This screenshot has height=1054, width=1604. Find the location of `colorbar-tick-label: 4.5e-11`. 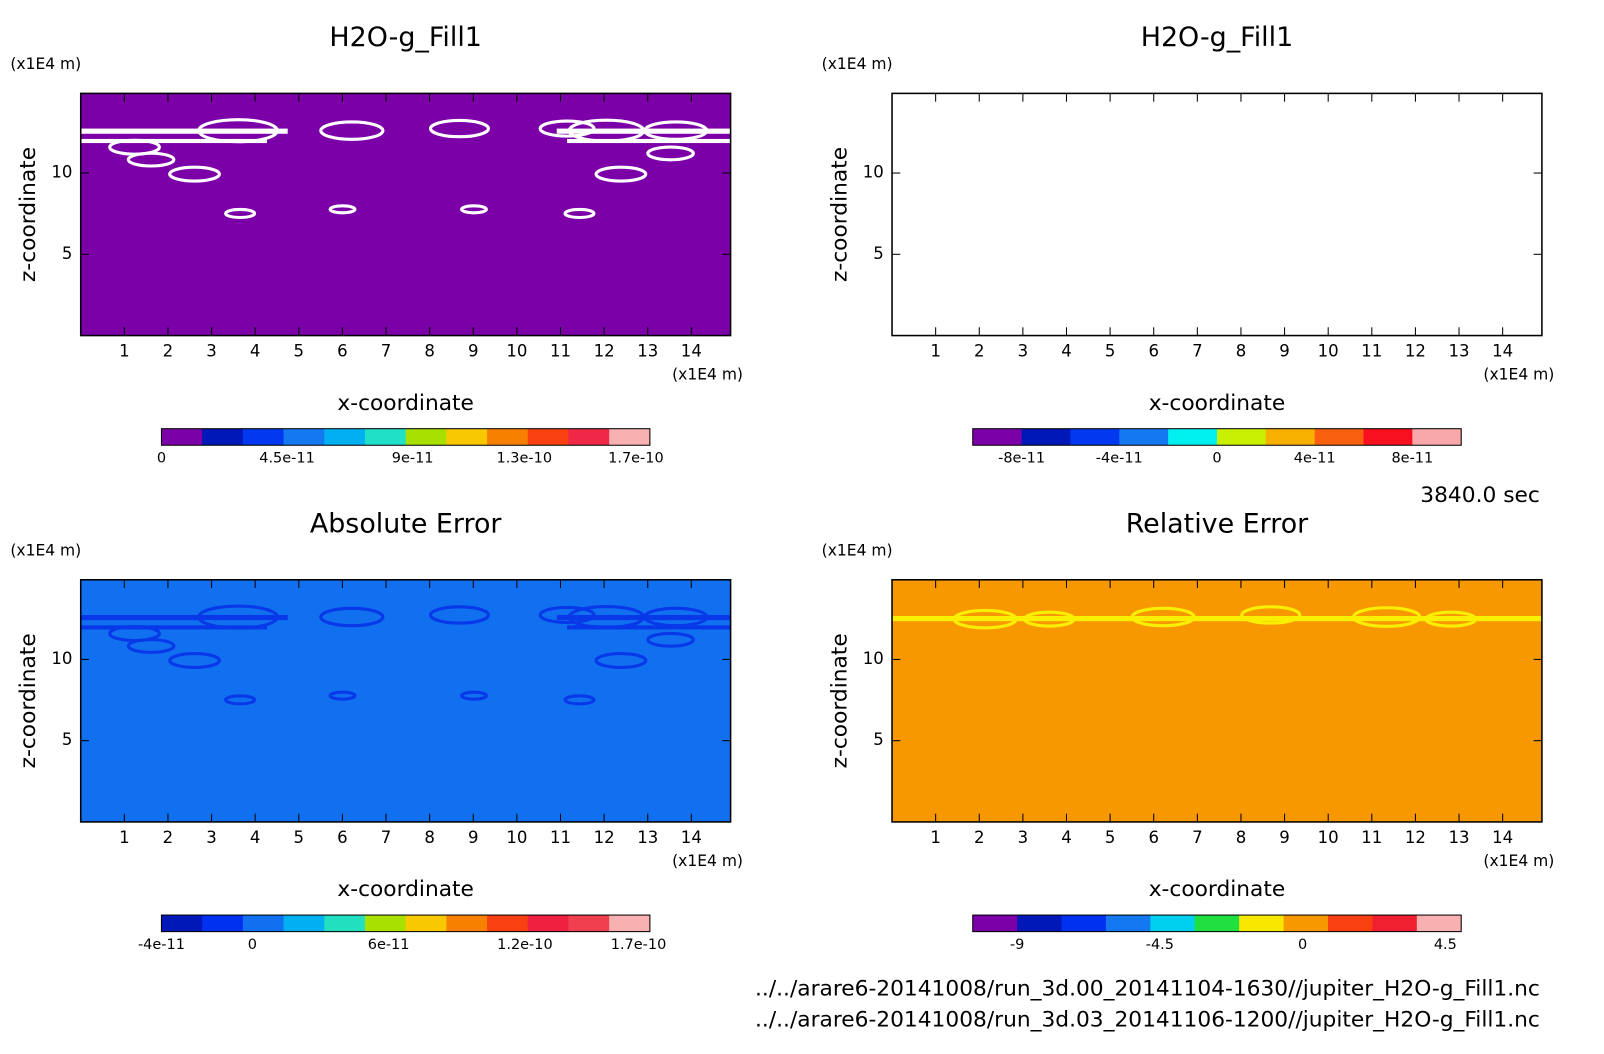

colorbar-tick-label: 4.5e-11 is located at coordinates (287, 459).